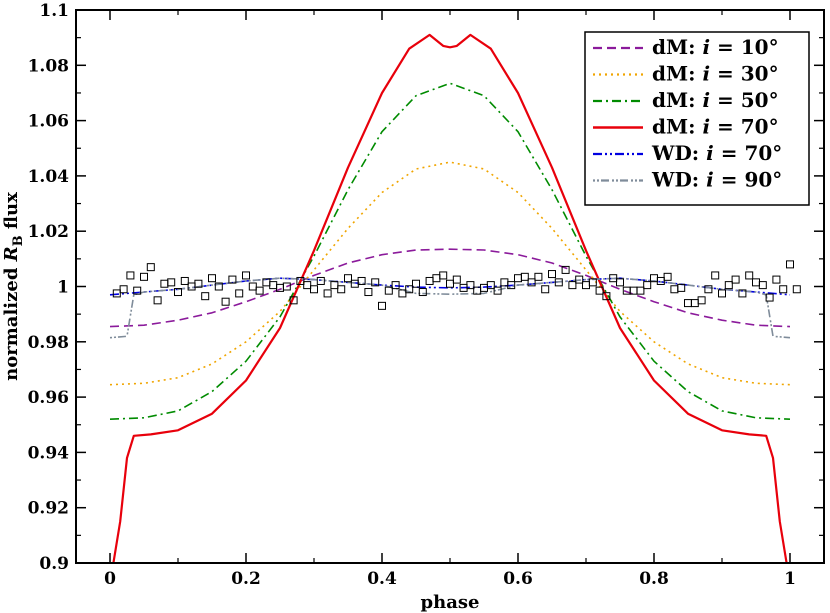 Image resolution: width=830 pixels, height=613 pixels. What do you see at coordinates (49, 453) in the screenshot?
I see `y-tick-label: 0.94` at bounding box center [49, 453].